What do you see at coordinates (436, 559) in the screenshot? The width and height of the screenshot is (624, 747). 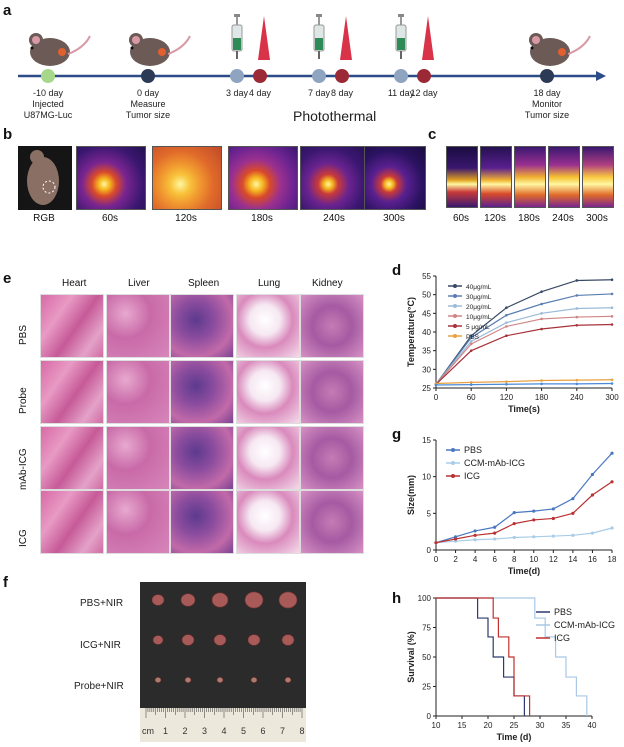 I see `x-tick-label: 0` at bounding box center [436, 559].